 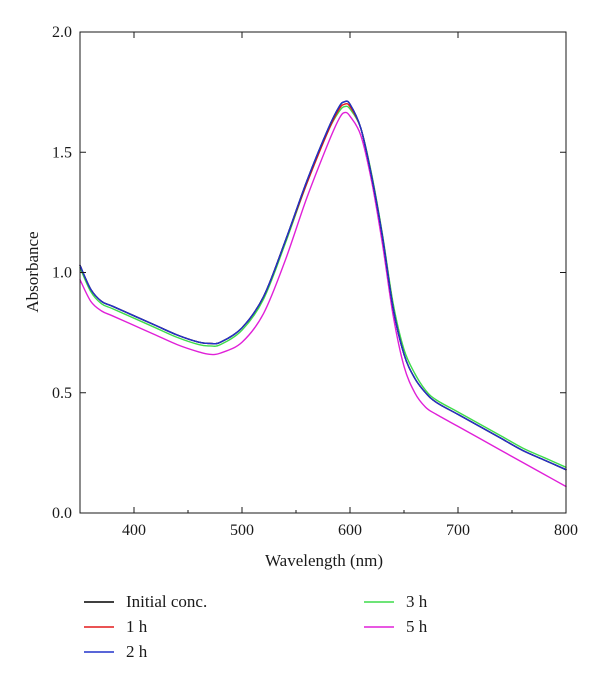 I want to click on legend-label-3-h: 3 h, so click(x=417, y=601).